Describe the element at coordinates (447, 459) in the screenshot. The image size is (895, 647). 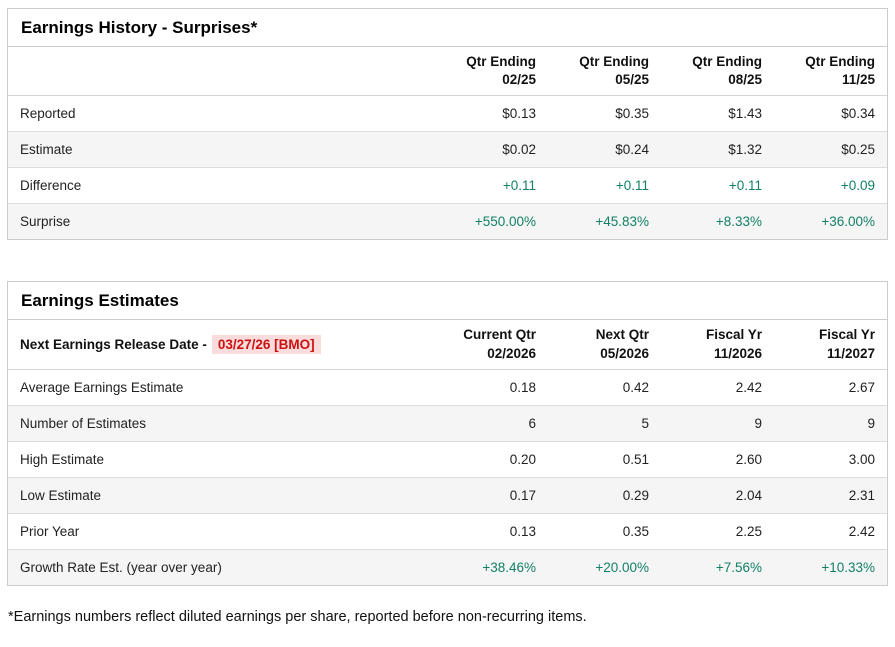
I see `table-row-high-estimate: High Estimate 0.20 0.51 2.60 3.00` at that location.